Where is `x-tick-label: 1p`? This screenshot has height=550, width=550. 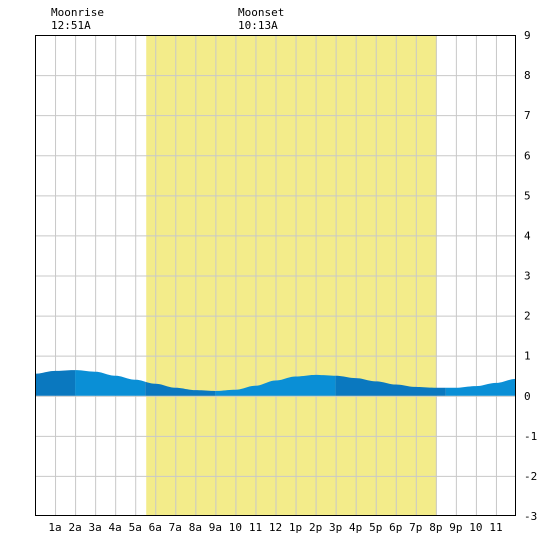
x-tick-label: 1p is located at coordinates (295, 527).